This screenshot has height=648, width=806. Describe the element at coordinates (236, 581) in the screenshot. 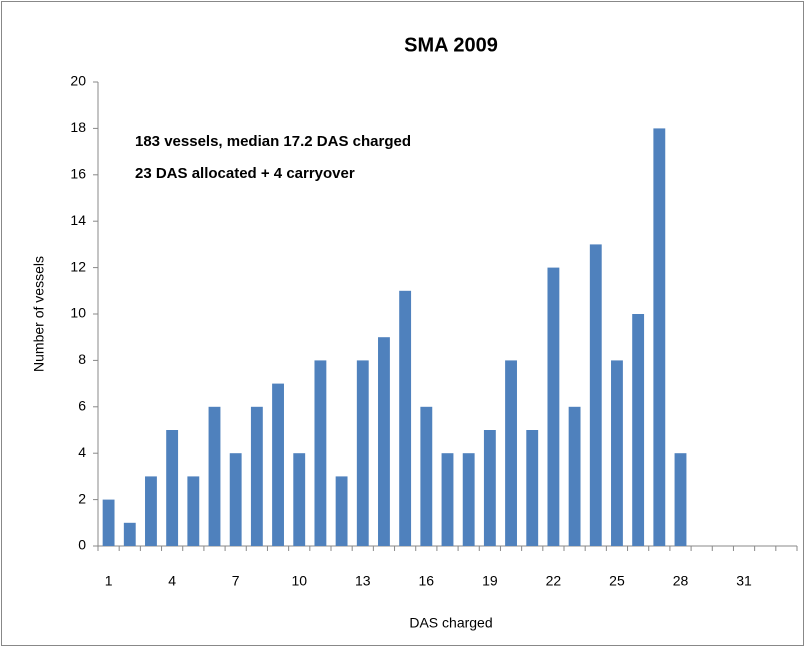

I see `x-tick-label: 7` at that location.